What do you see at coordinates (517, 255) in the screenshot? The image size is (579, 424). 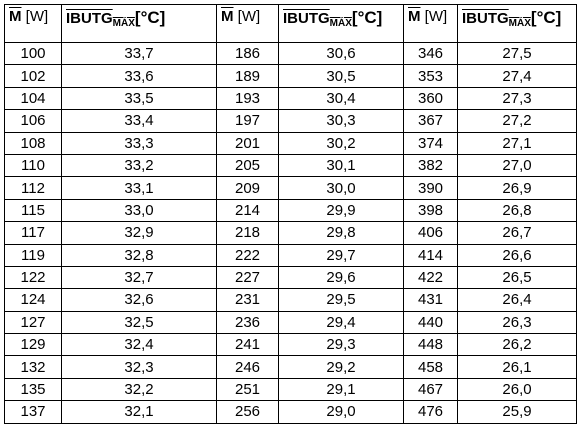 I see `table-cell: 26,6` at bounding box center [517, 255].